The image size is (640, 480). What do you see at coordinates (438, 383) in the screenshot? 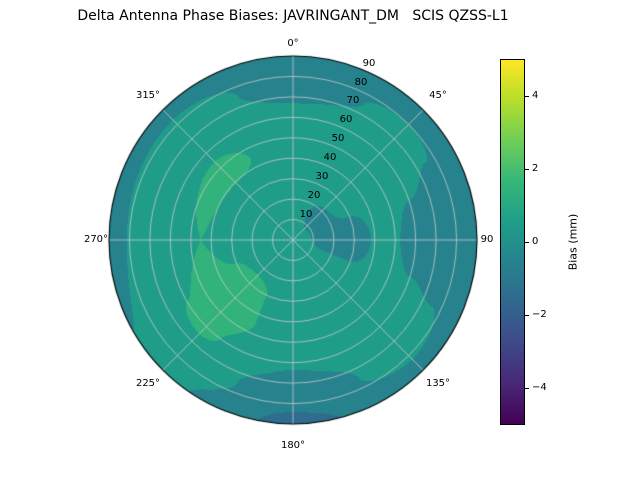
I see `theta-tick-label-135: 135°` at bounding box center [438, 383].